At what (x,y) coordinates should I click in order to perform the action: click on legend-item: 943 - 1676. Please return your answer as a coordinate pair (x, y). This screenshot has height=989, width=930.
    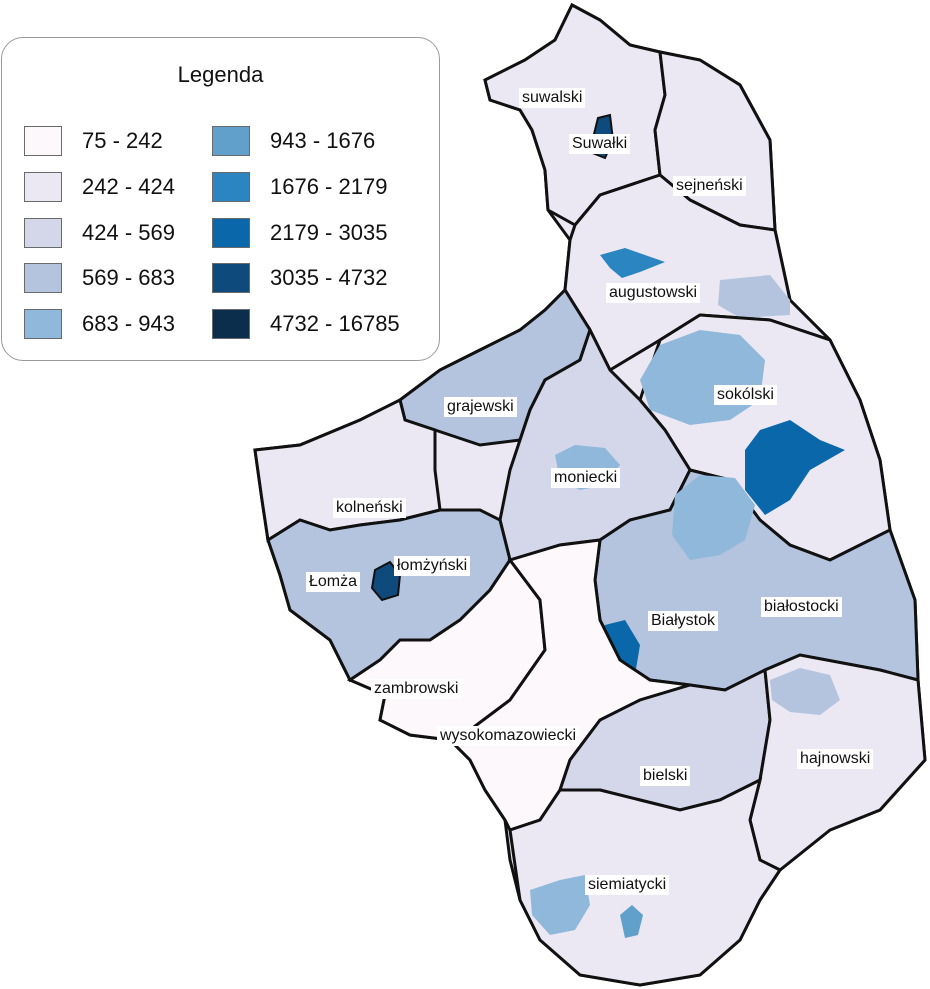
    Looking at the image, I should click on (293, 141).